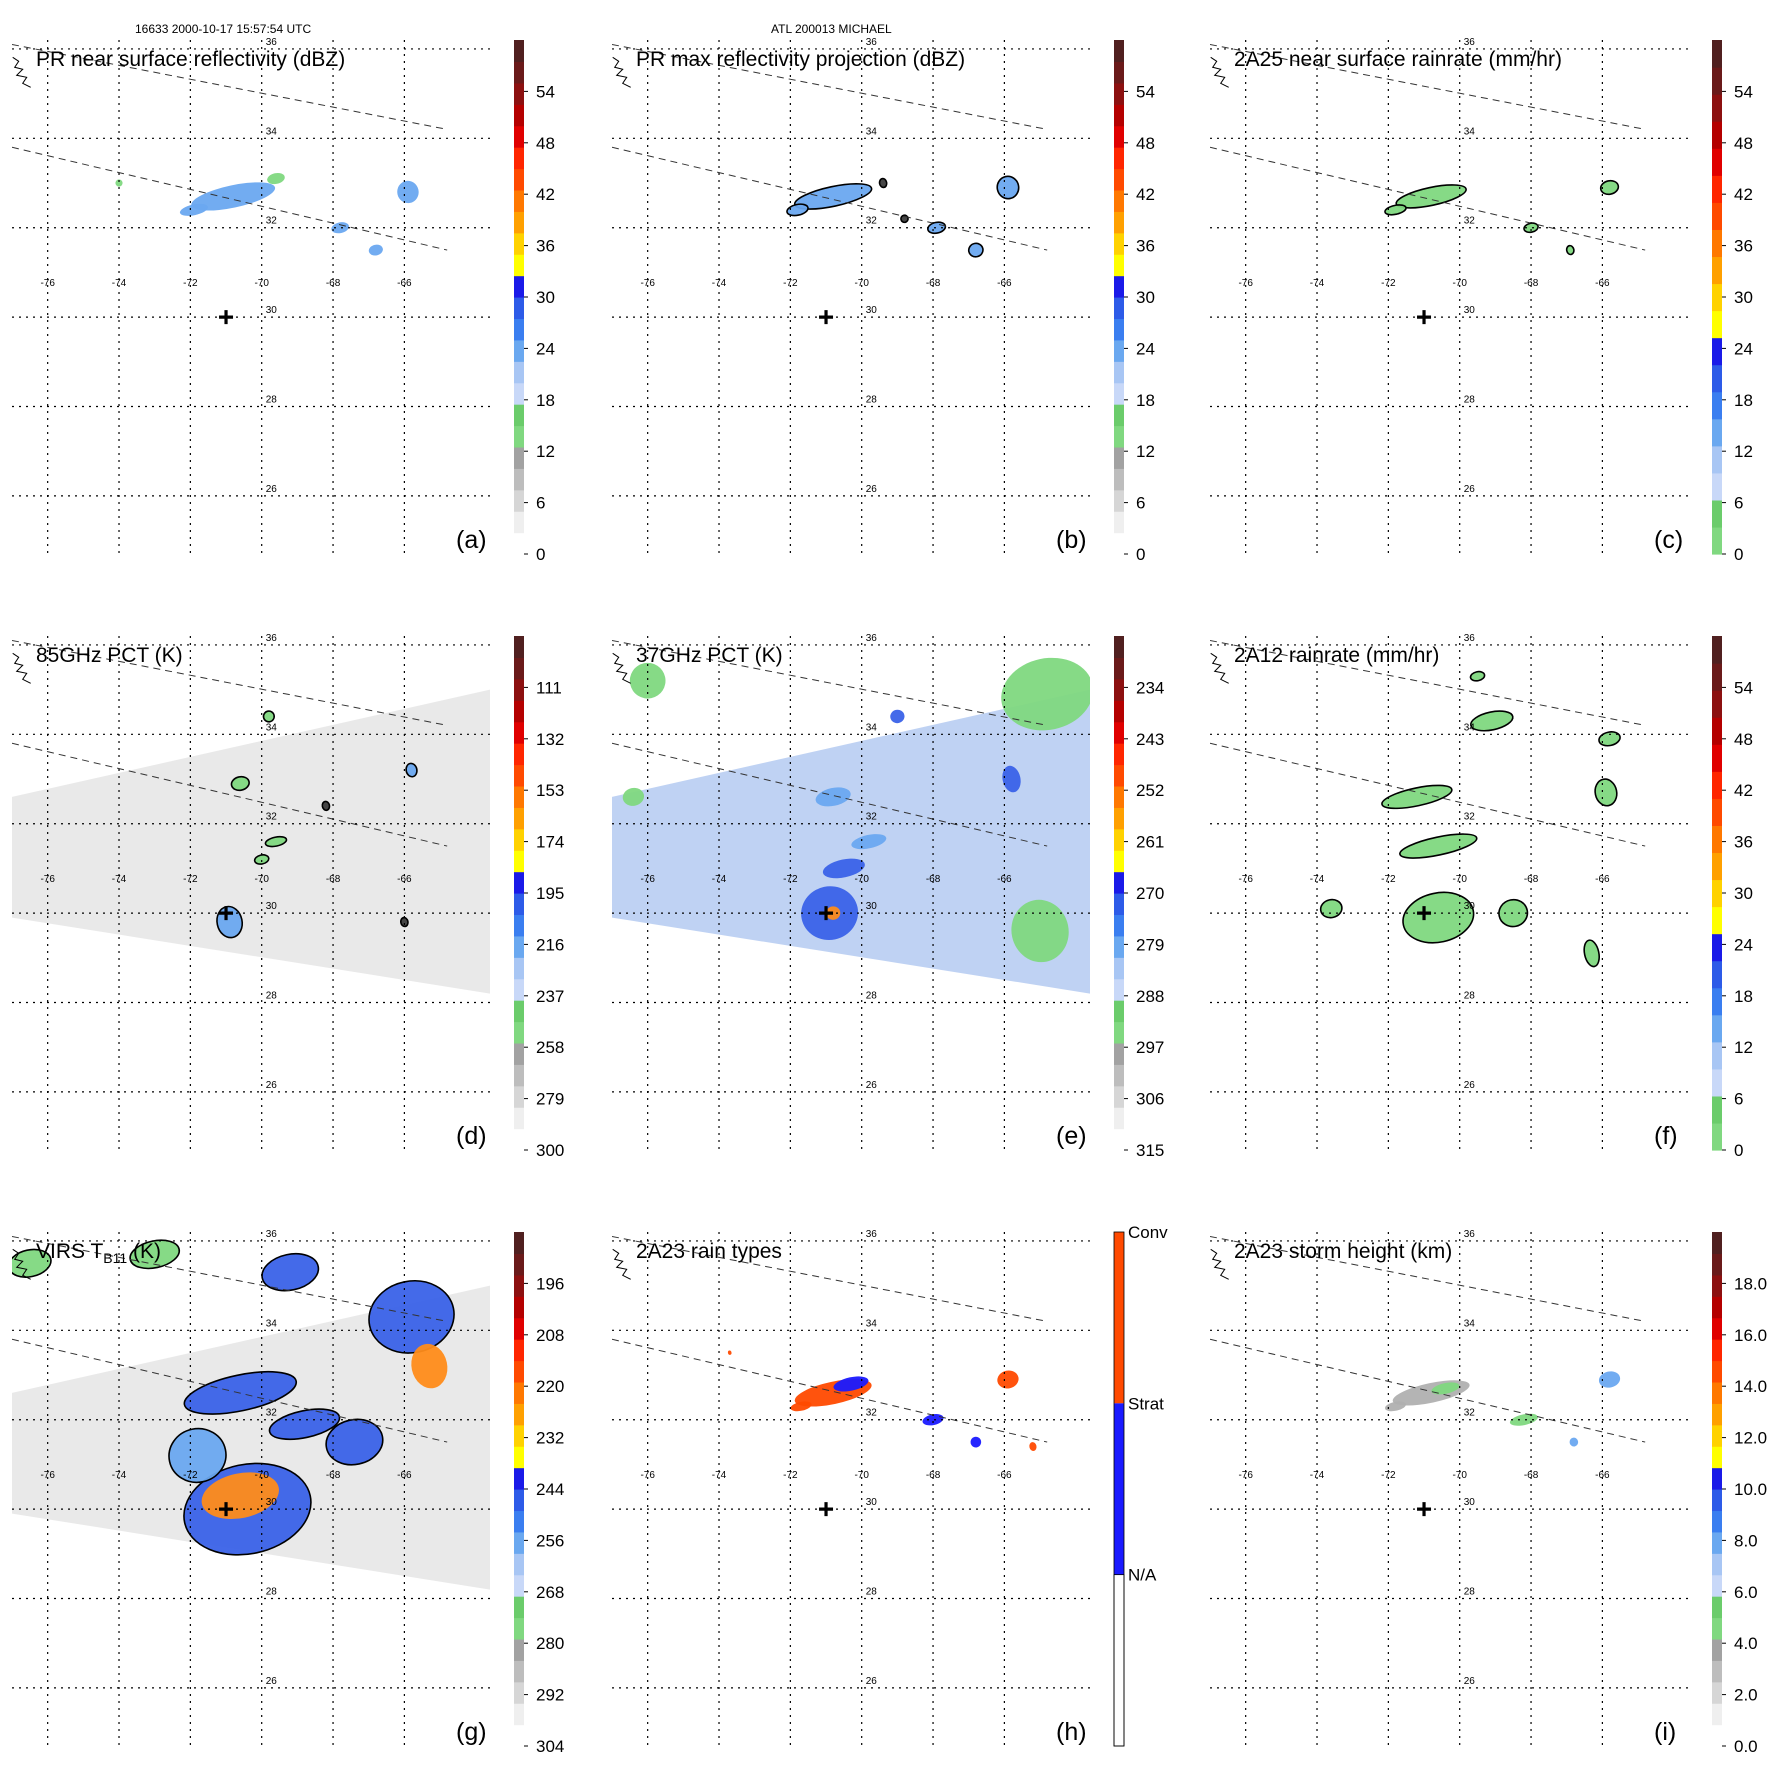 This screenshot has height=1771, width=1771. Describe the element at coordinates (1743, 194) in the screenshot. I see `colorbar-tick-label: 42` at that location.